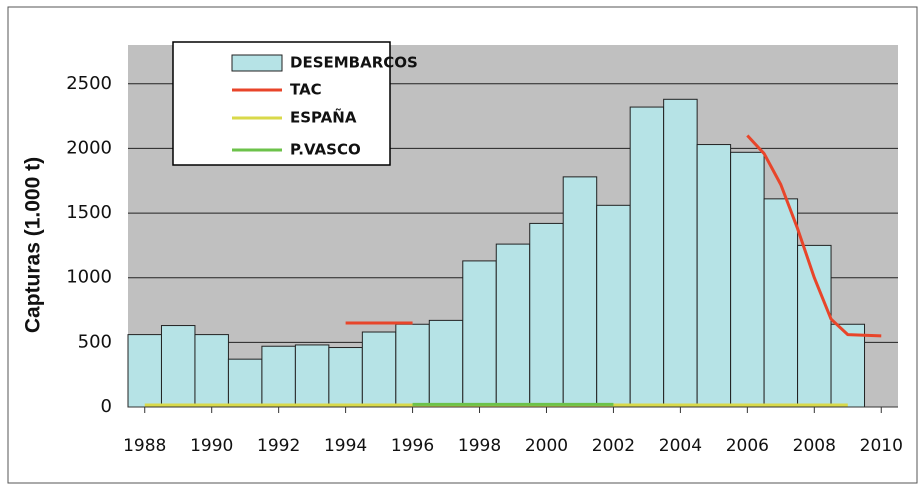  I want to click on x-tick-label: 2004, so click(680, 446).